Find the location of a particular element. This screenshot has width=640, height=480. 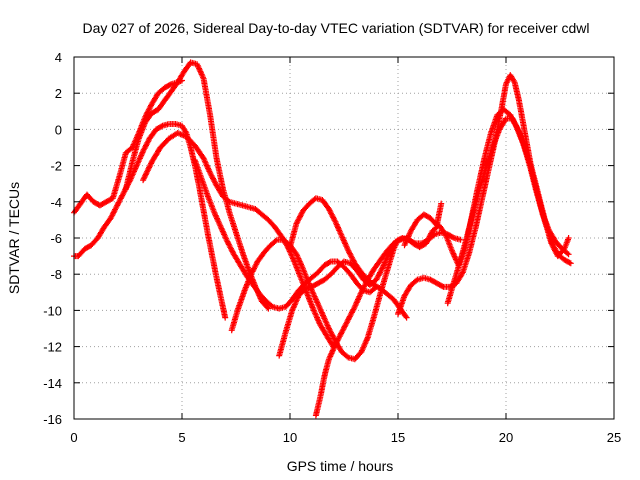

x-tick-label: 15 is located at coordinates (398, 437).